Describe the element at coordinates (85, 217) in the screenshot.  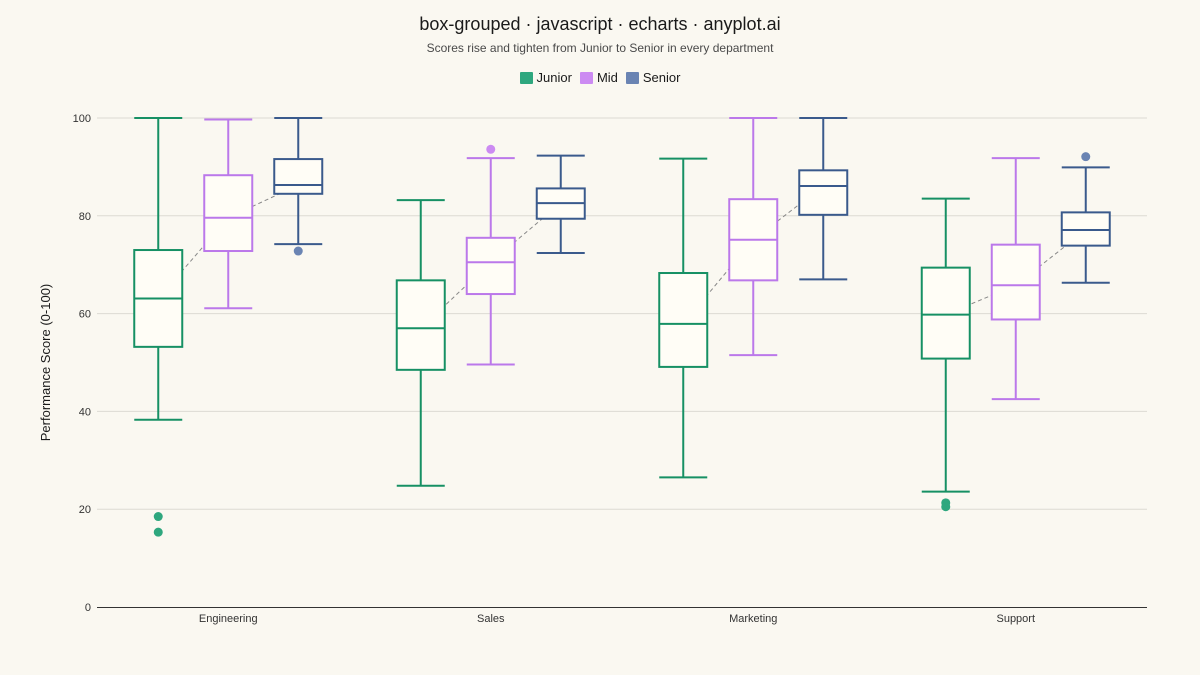
I see `y-tick-label-80: 80` at that location.